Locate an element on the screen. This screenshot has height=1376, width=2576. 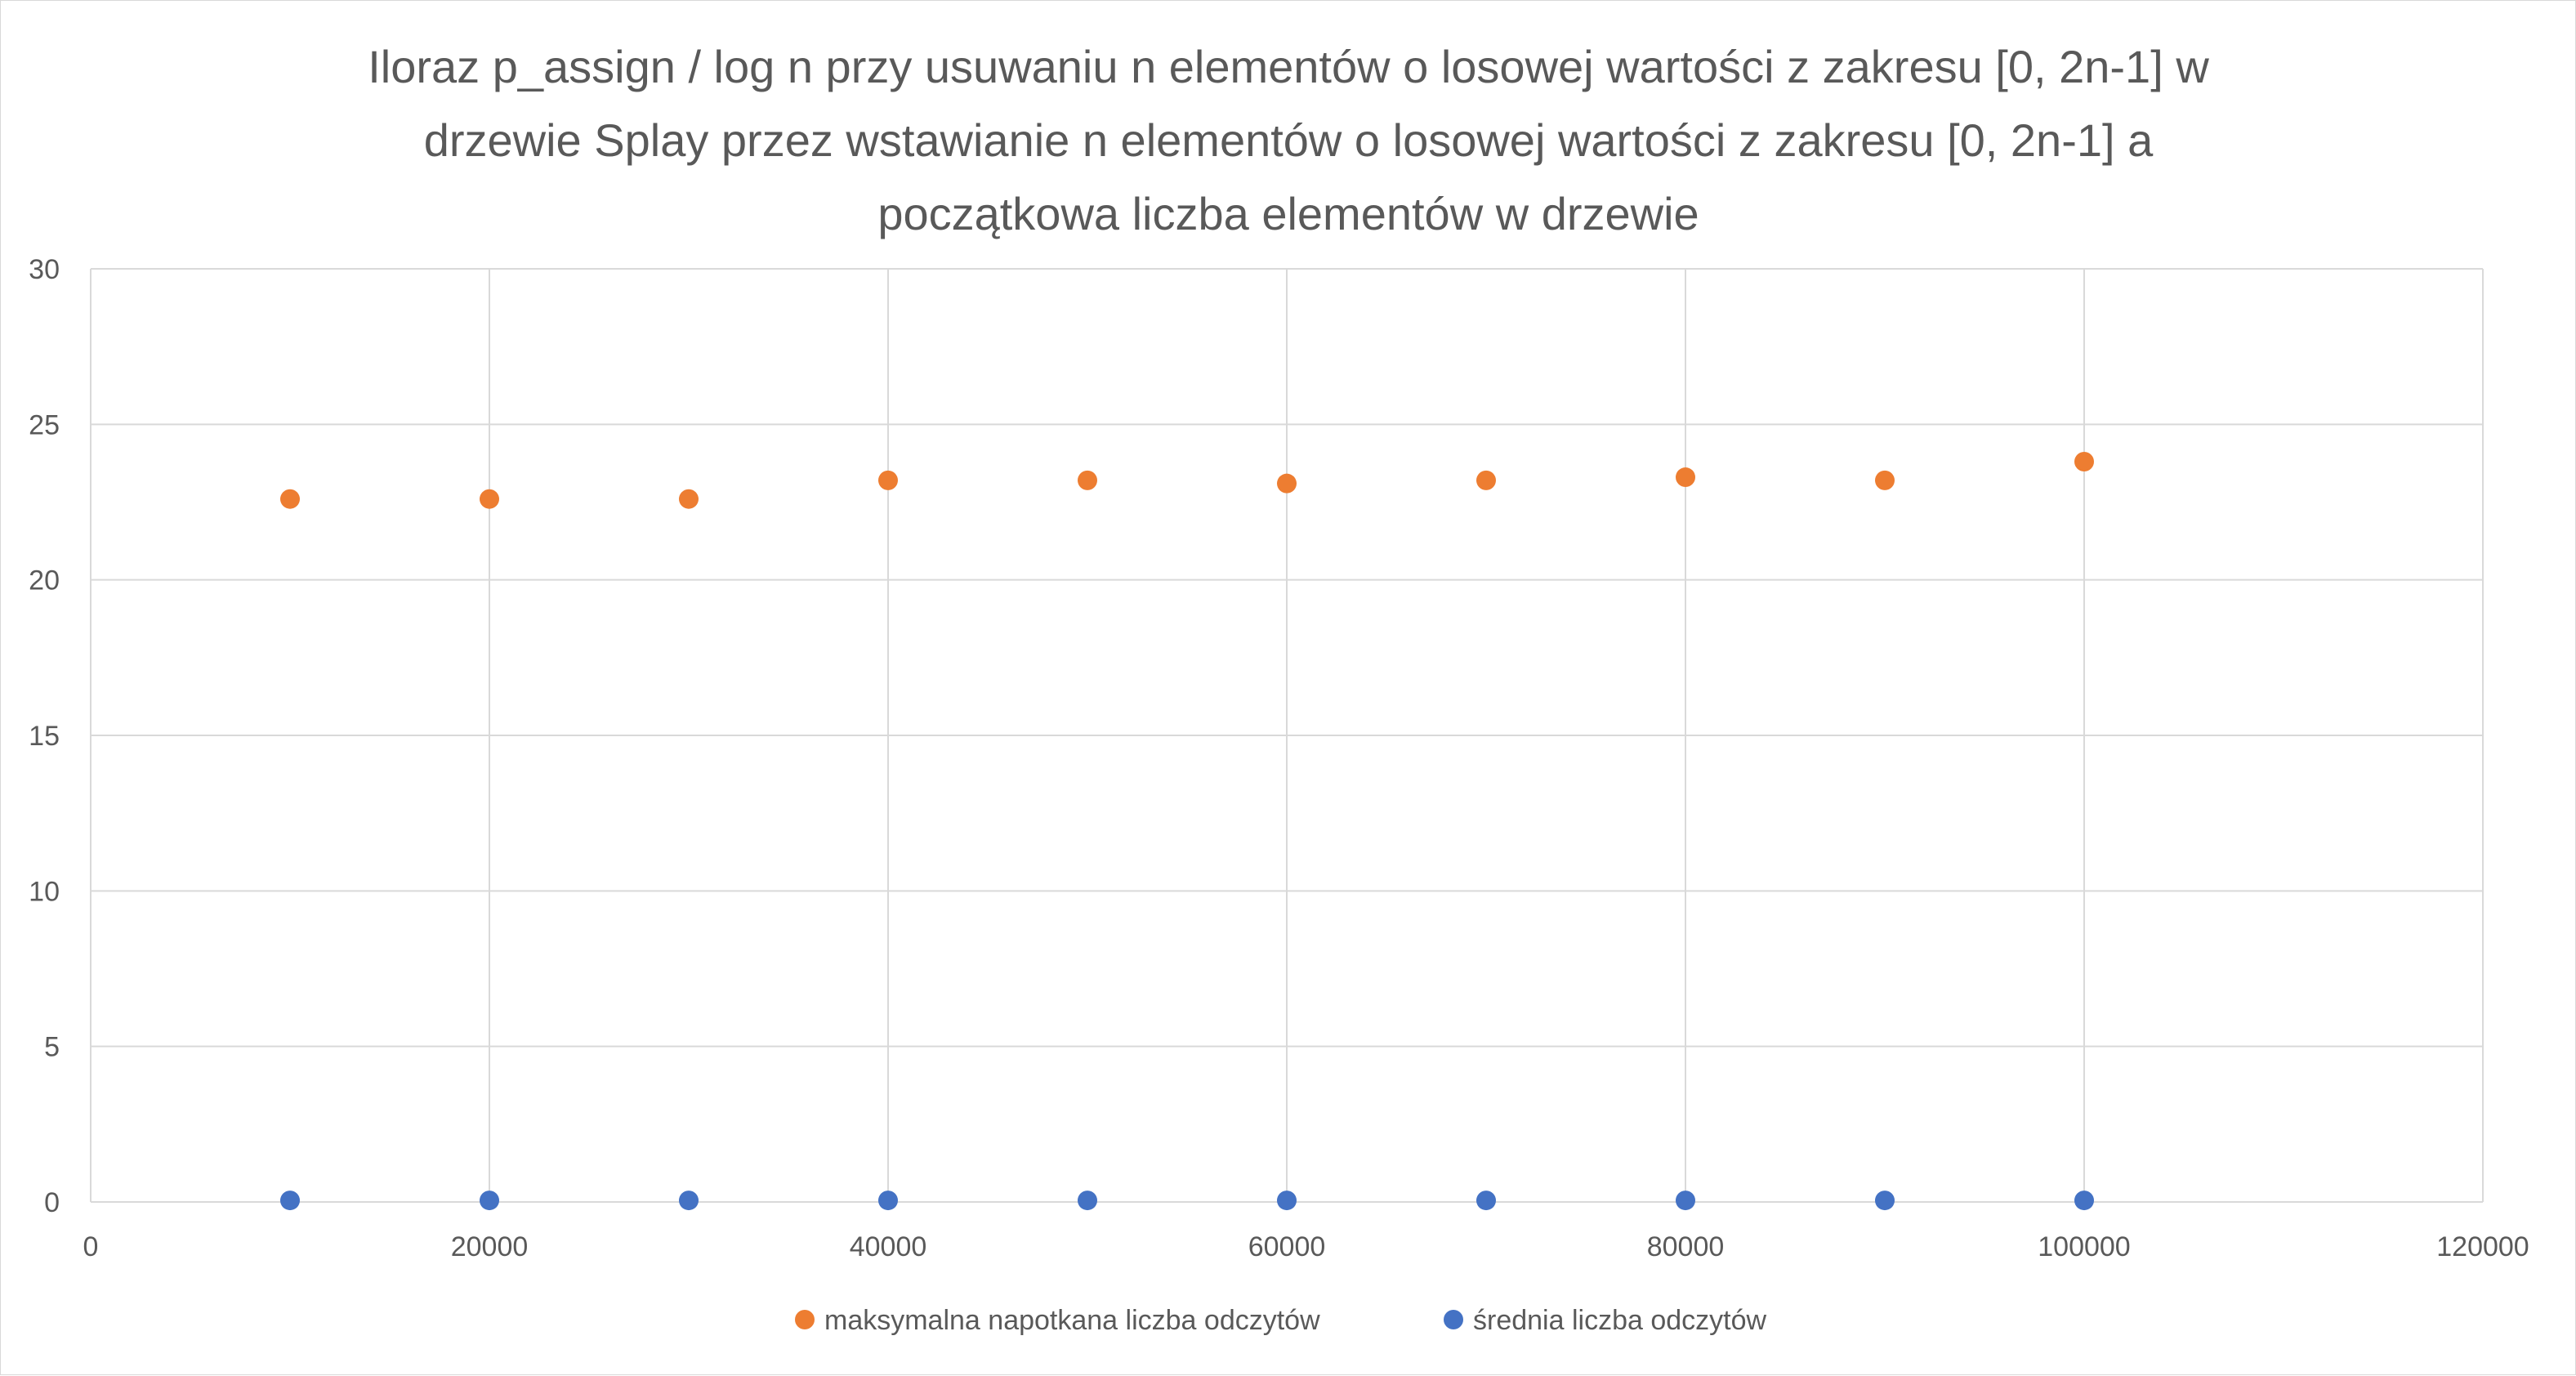
y-tick-label: 20 is located at coordinates (44, 580).